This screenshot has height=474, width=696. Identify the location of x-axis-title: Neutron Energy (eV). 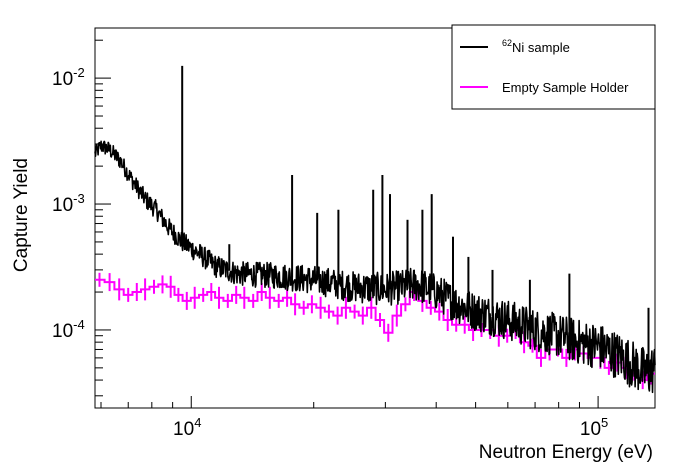
(566, 452).